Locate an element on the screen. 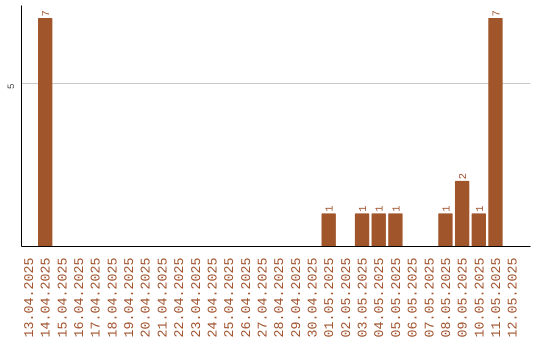  x-tick-label: 14.04.2025 is located at coordinates (47, 297).